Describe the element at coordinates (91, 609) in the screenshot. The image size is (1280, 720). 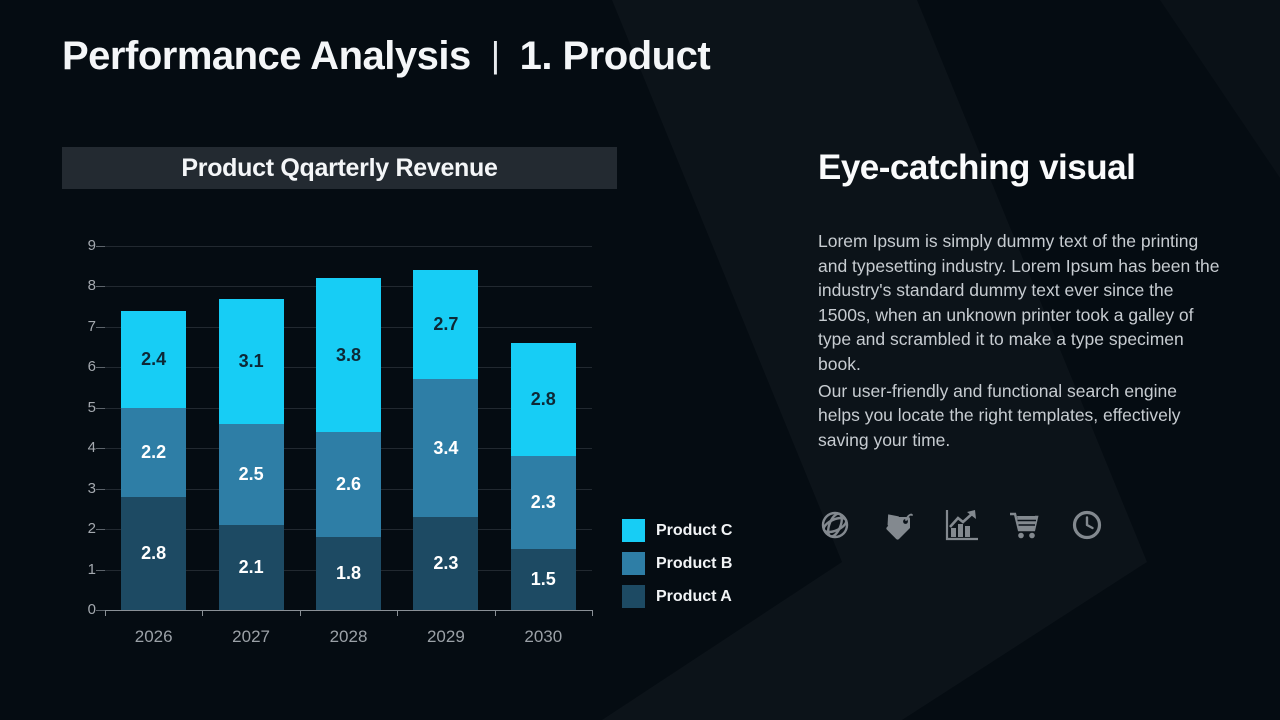
I see `y-axis-label: 0` at that location.